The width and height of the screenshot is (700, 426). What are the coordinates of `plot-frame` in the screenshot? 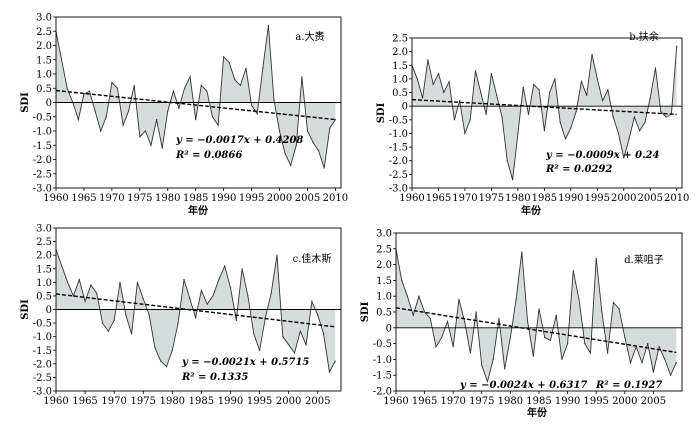 It's located at (547, 113).